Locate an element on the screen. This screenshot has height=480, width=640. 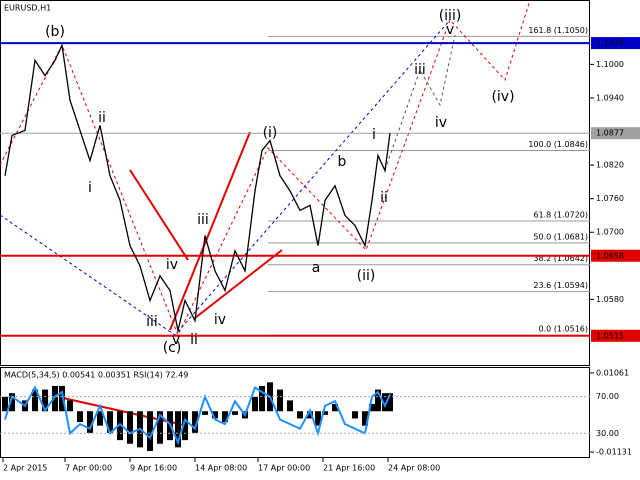
level-label: 1.0658 is located at coordinates (610, 255).